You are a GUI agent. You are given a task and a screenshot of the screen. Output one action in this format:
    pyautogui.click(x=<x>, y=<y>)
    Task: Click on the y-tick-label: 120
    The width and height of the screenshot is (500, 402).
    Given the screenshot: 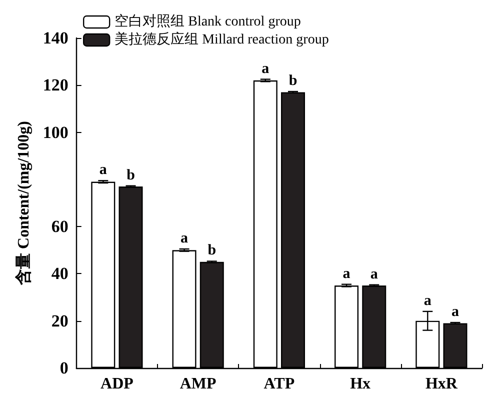 What is the action you would take?
    pyautogui.click(x=55, y=85)
    